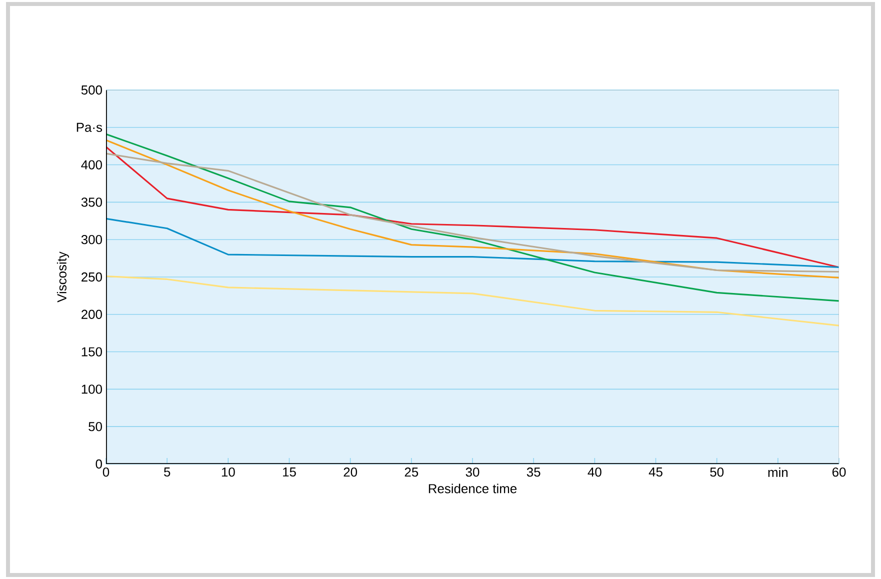 The height and width of the screenshot is (579, 881). What do you see at coordinates (717, 472) in the screenshot?
I see `x-tick-label: 50` at bounding box center [717, 472].